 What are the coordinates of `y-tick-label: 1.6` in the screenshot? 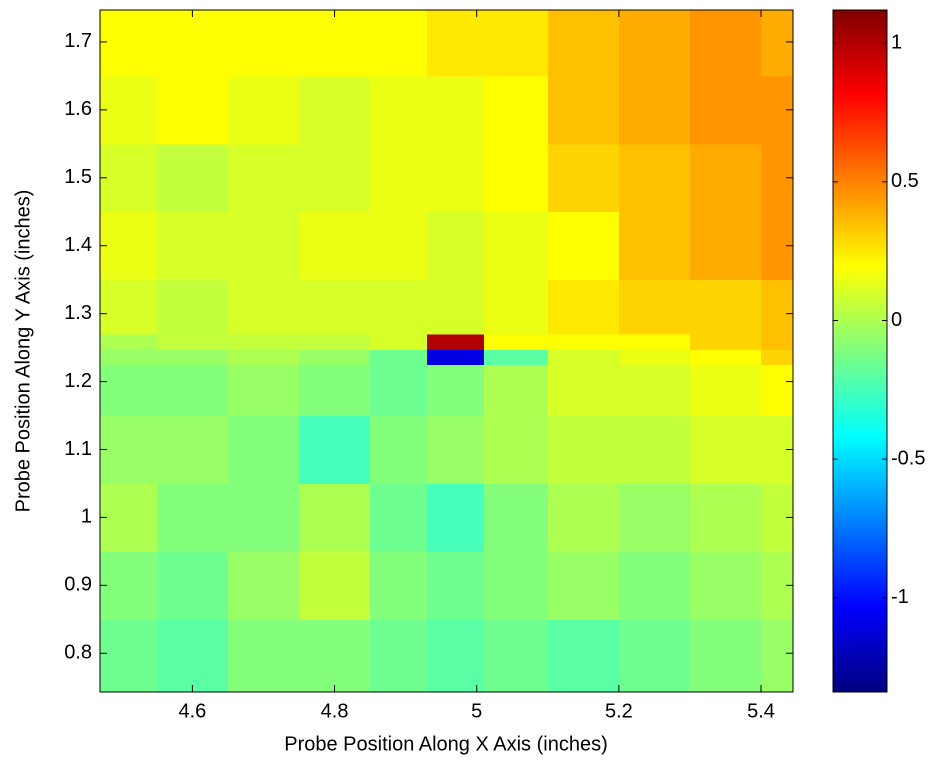 It's located at (78, 109).